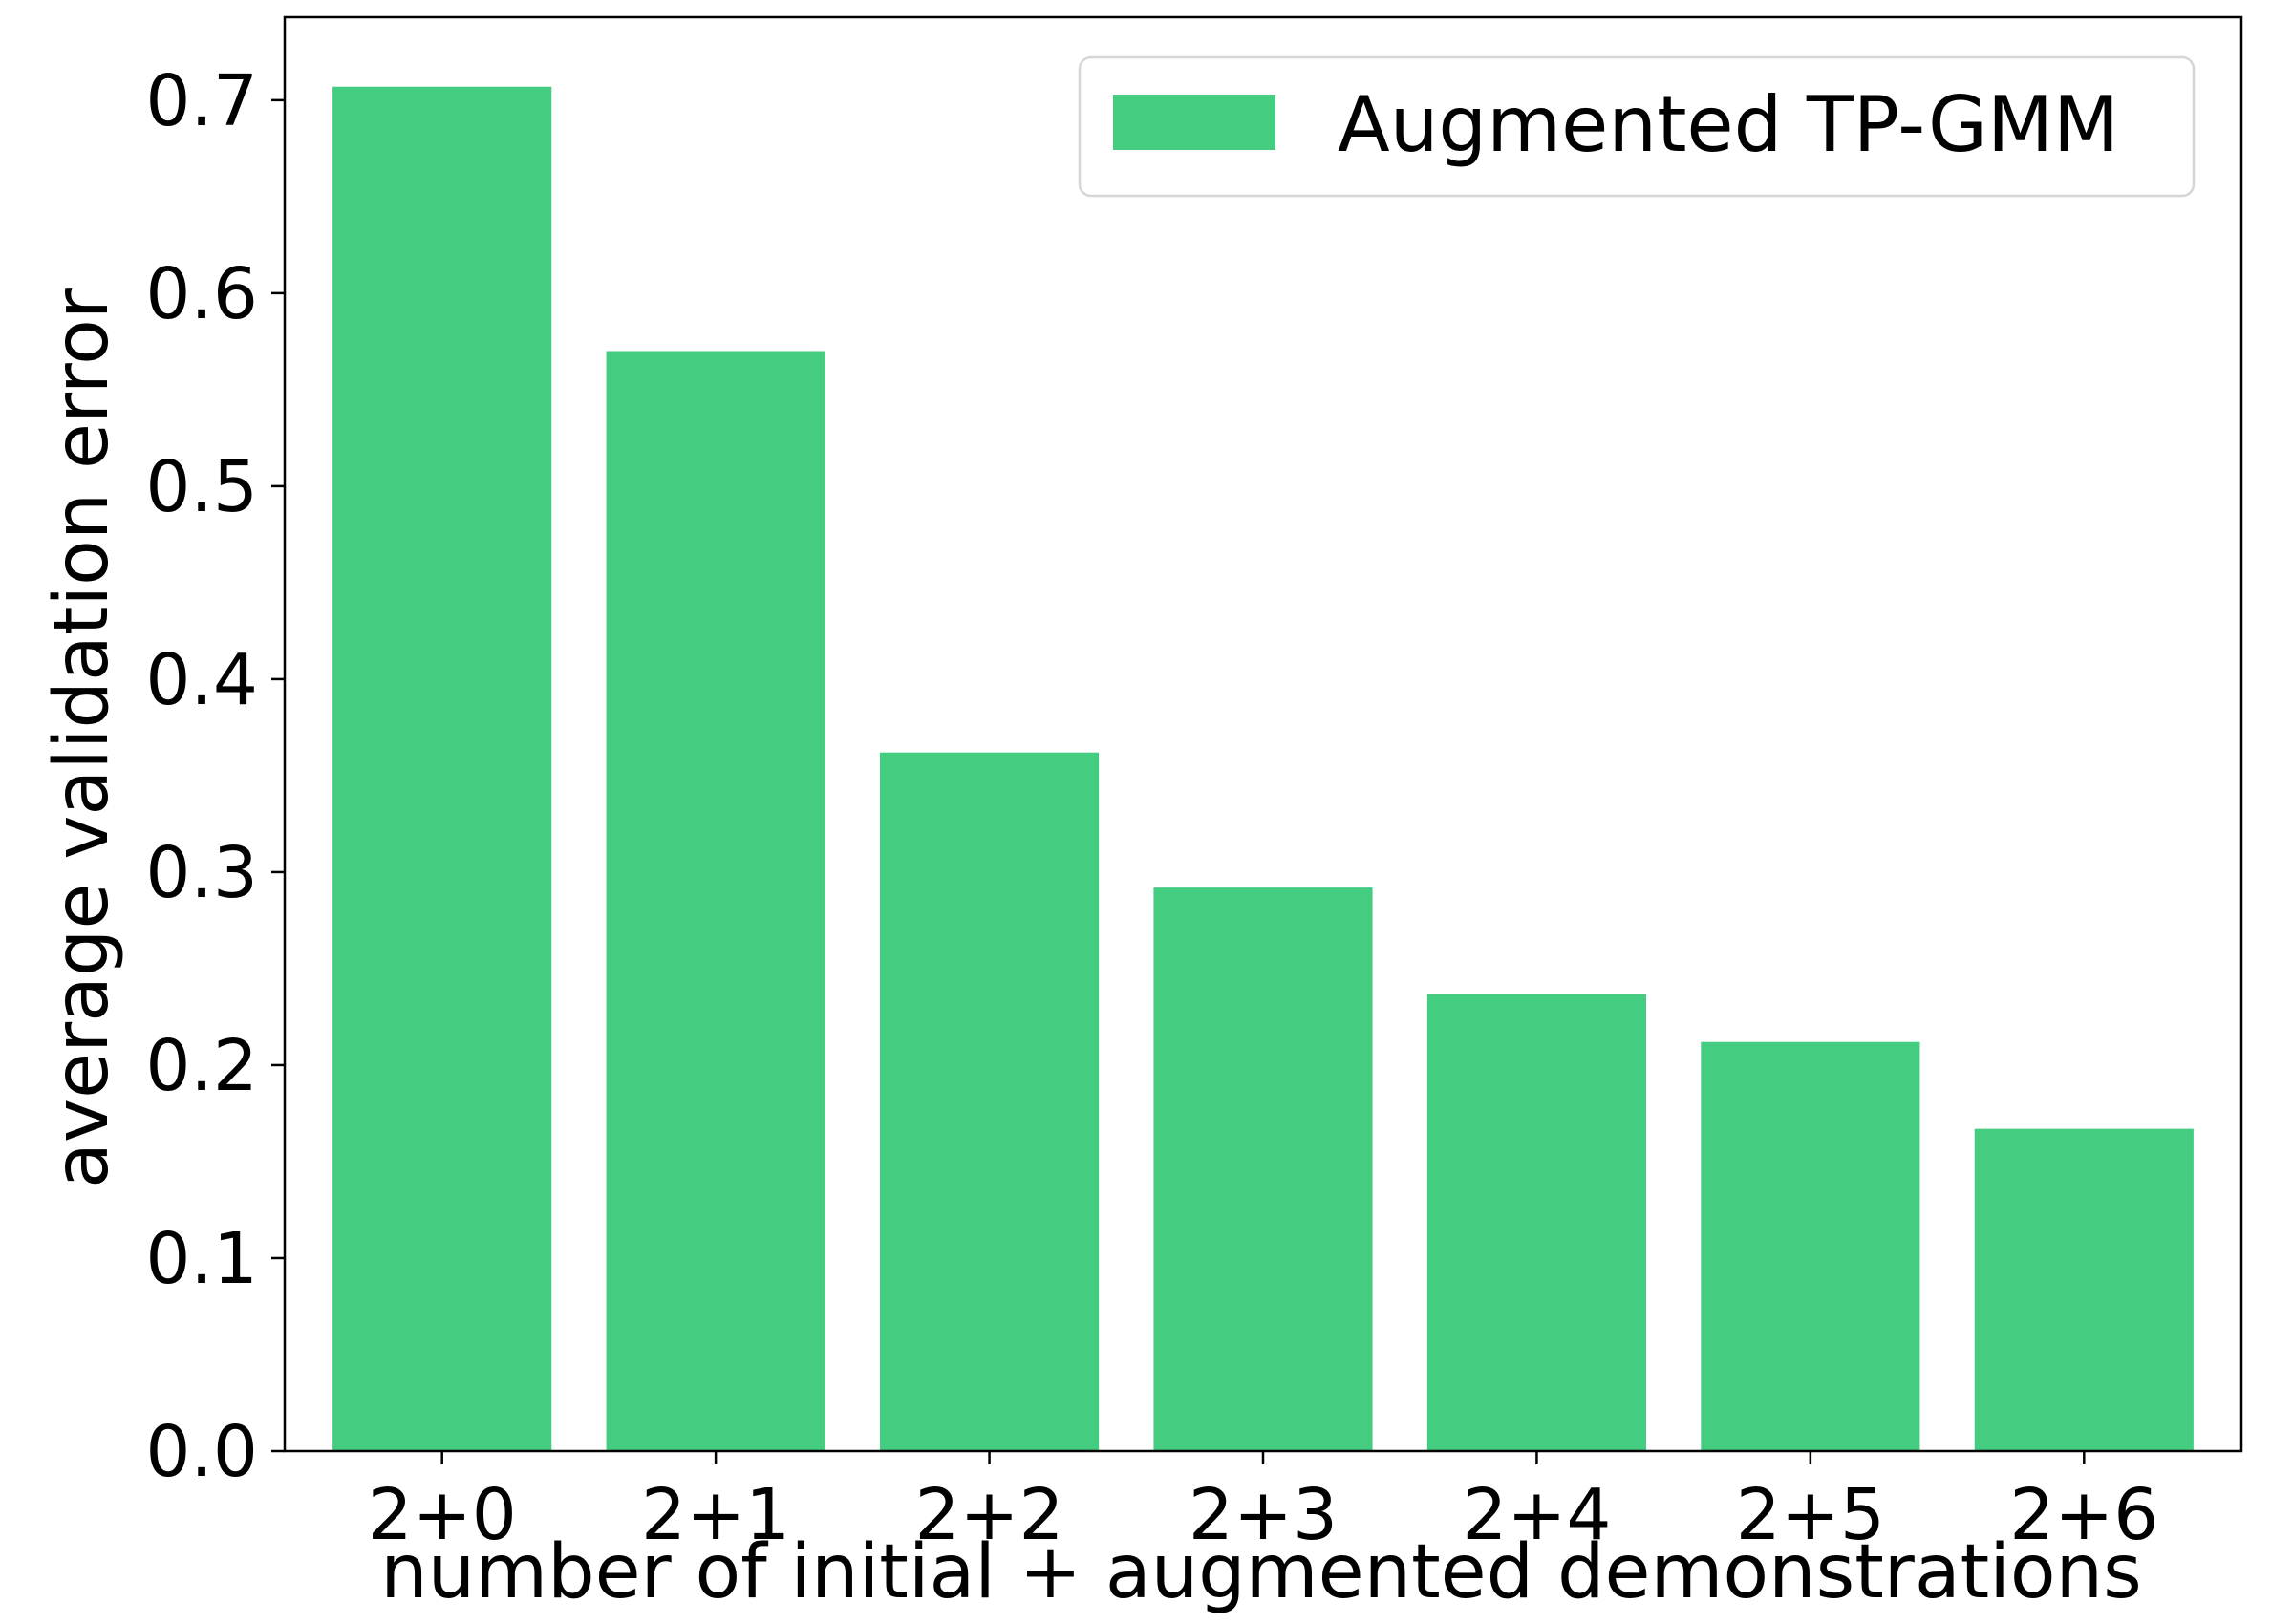 The width and height of the screenshot is (2293, 1624). I want to click on bar-2+5, so click(1810, 1246).